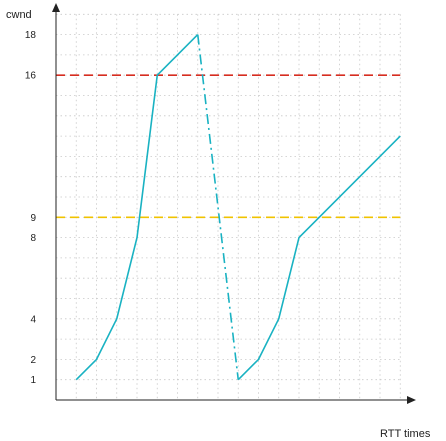 This screenshot has height=441, width=446. What do you see at coordinates (31, 35) in the screenshot?
I see `y-tick-label: 18` at bounding box center [31, 35].